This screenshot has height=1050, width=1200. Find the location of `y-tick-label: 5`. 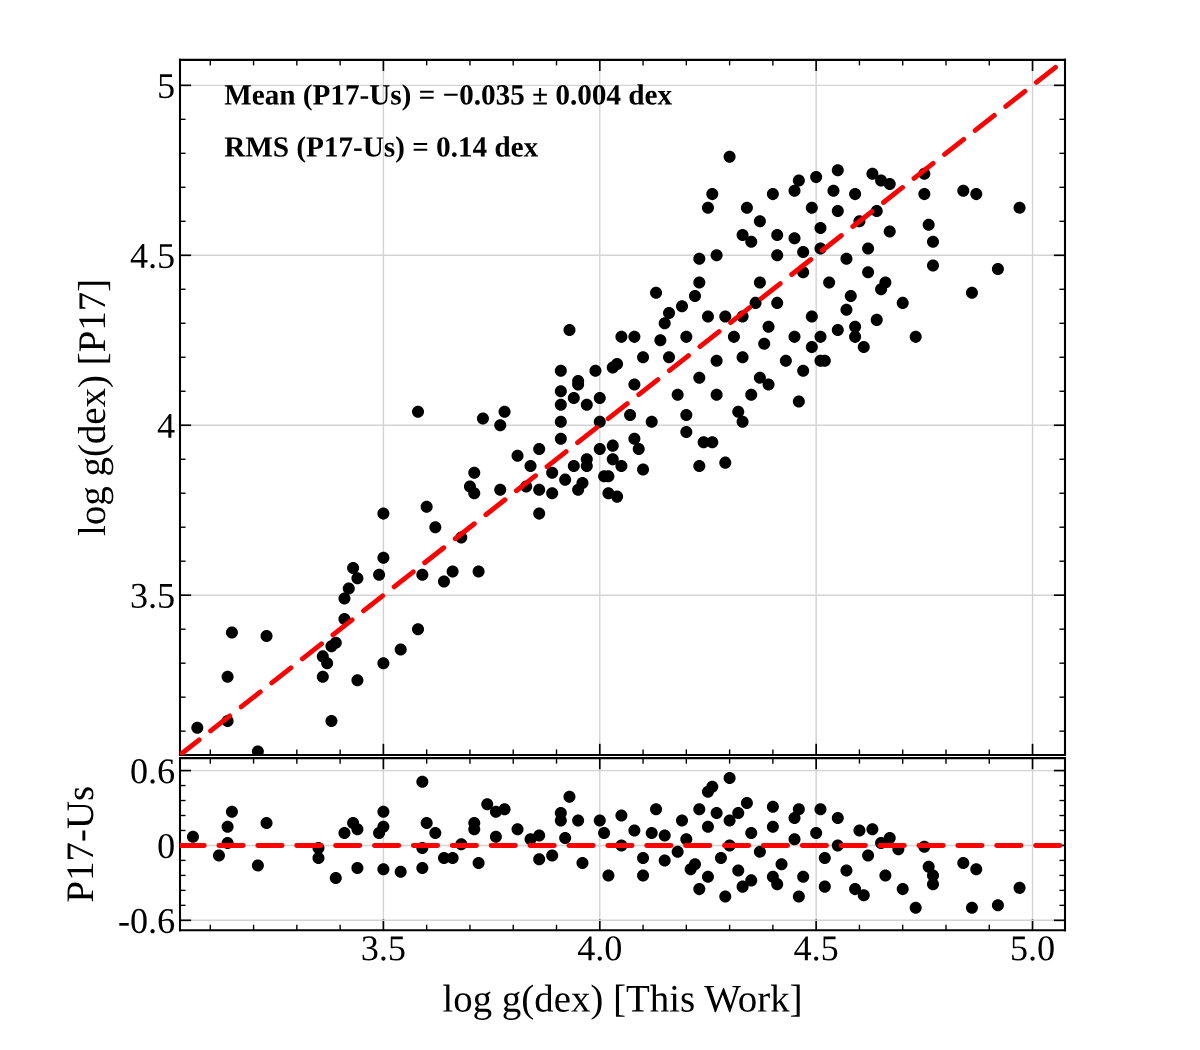

y-tick-label: 5 is located at coordinates (166, 86).